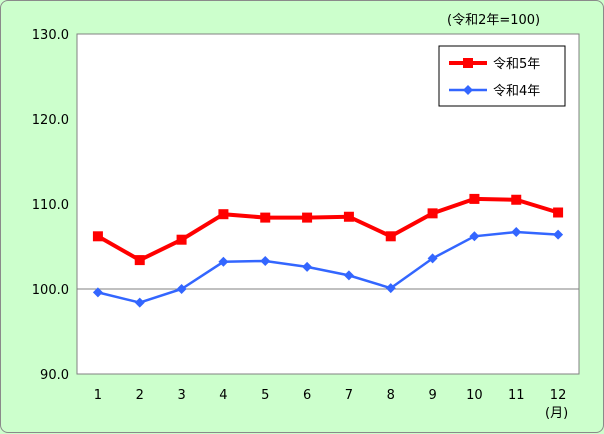 The height and width of the screenshot is (434, 604). I want to click on unit-label: (令和2年=100), so click(493, 20).